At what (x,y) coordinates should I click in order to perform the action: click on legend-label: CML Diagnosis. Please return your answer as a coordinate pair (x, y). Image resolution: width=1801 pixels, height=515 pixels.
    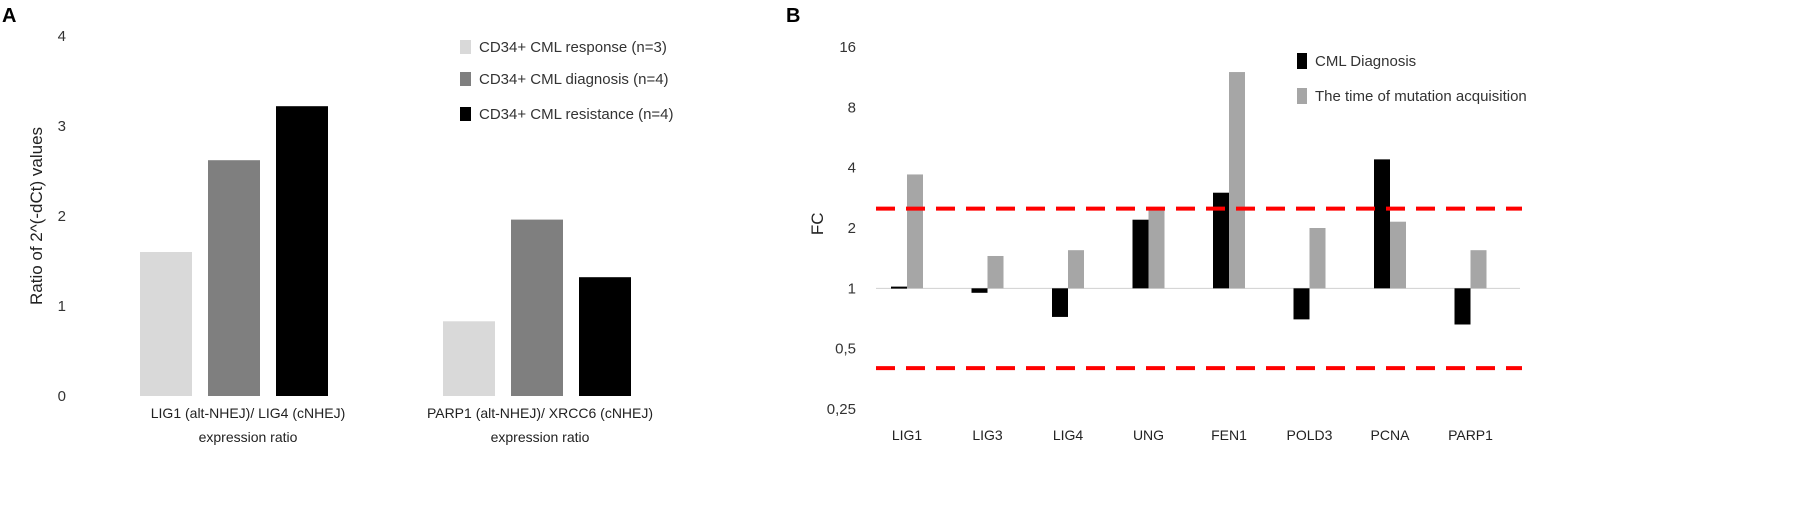
    Looking at the image, I should click on (1365, 61).